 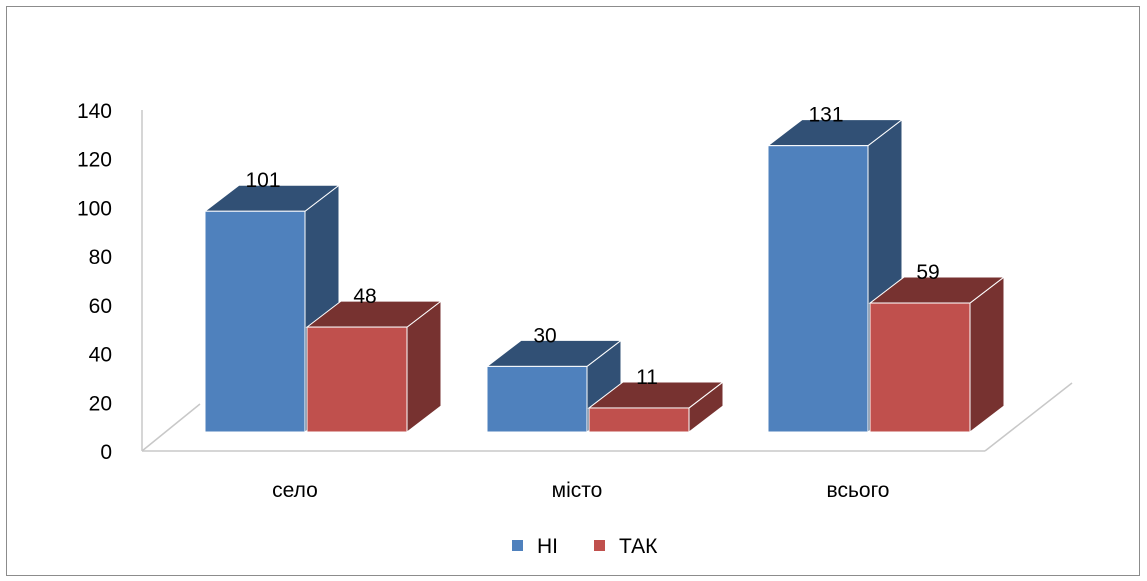 What do you see at coordinates (100, 306) in the screenshot?
I see `y-tick-label: 60` at bounding box center [100, 306].